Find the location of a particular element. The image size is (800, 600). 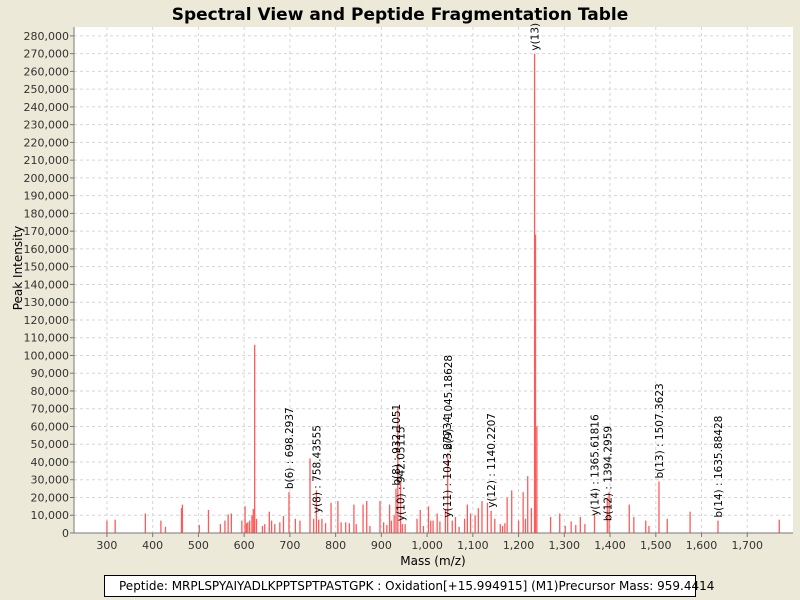

y-tick-label: 70,000 is located at coordinates (50, 409).